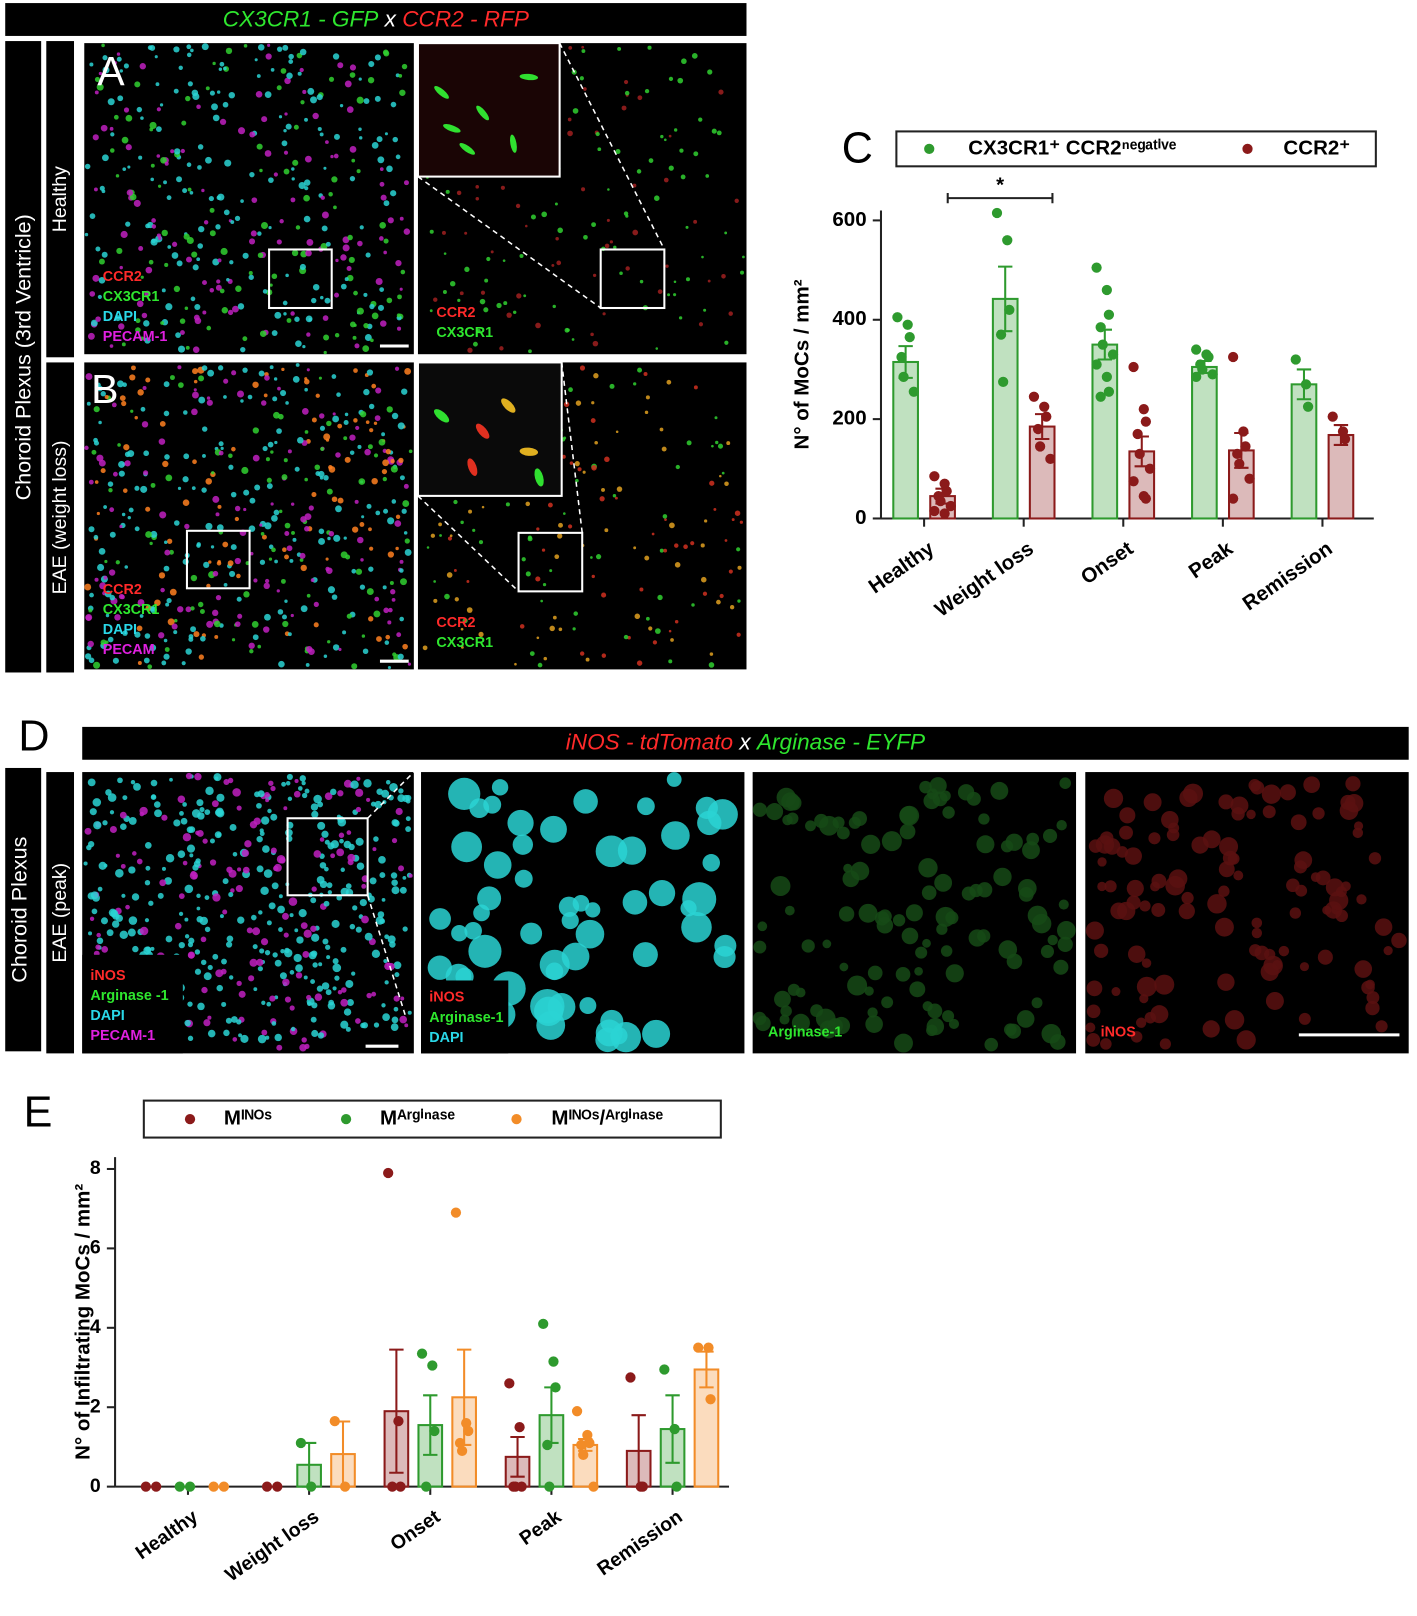 This screenshot has height=1616, width=1417. What do you see at coordinates (849, 318) in the screenshot?
I see `y-tick-label: 400` at bounding box center [849, 318].